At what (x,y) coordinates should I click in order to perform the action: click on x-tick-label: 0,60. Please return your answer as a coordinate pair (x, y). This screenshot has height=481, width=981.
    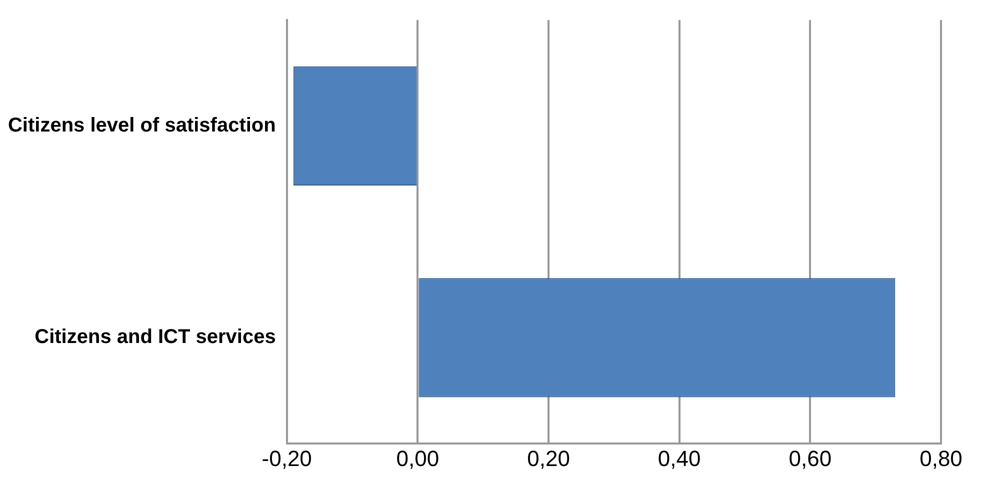
    Looking at the image, I should click on (810, 458).